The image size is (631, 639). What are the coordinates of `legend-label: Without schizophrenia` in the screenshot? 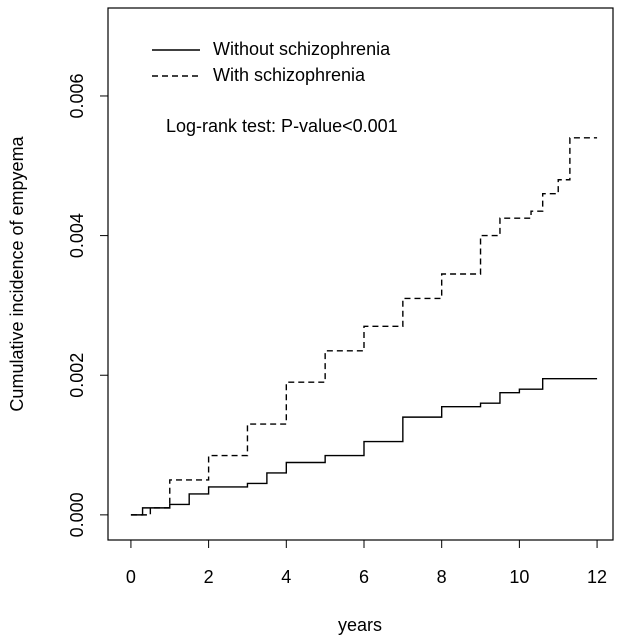 It's located at (302, 49).